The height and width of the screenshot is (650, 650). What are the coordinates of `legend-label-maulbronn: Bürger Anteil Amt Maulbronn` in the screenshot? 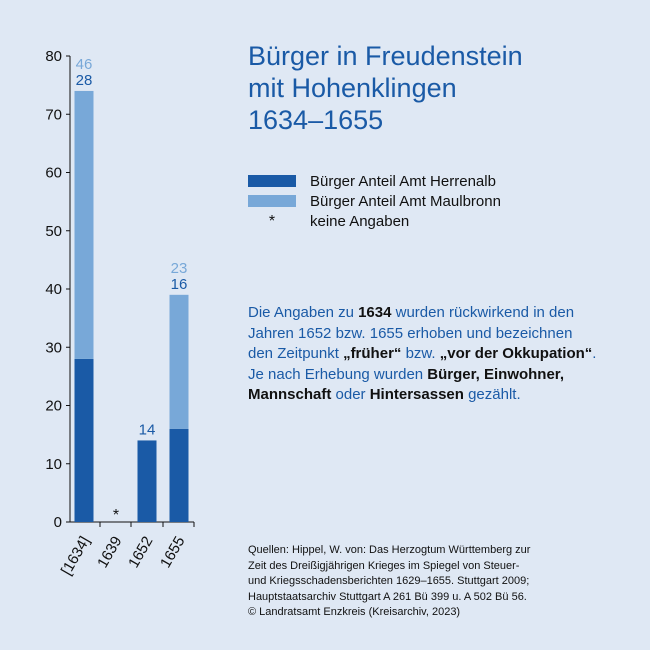 It's located at (405, 201).